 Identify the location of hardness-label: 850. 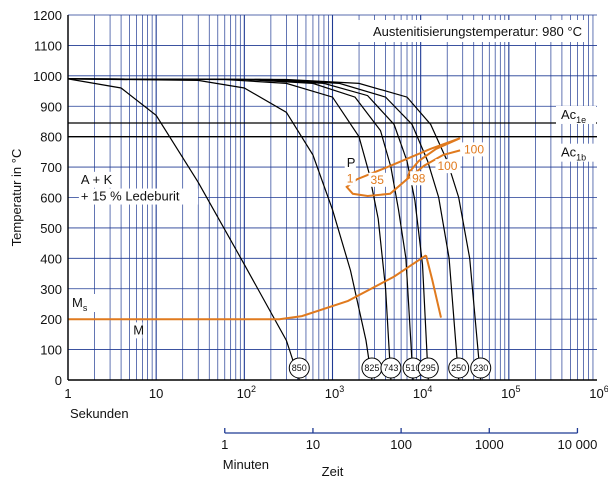
(299, 368).